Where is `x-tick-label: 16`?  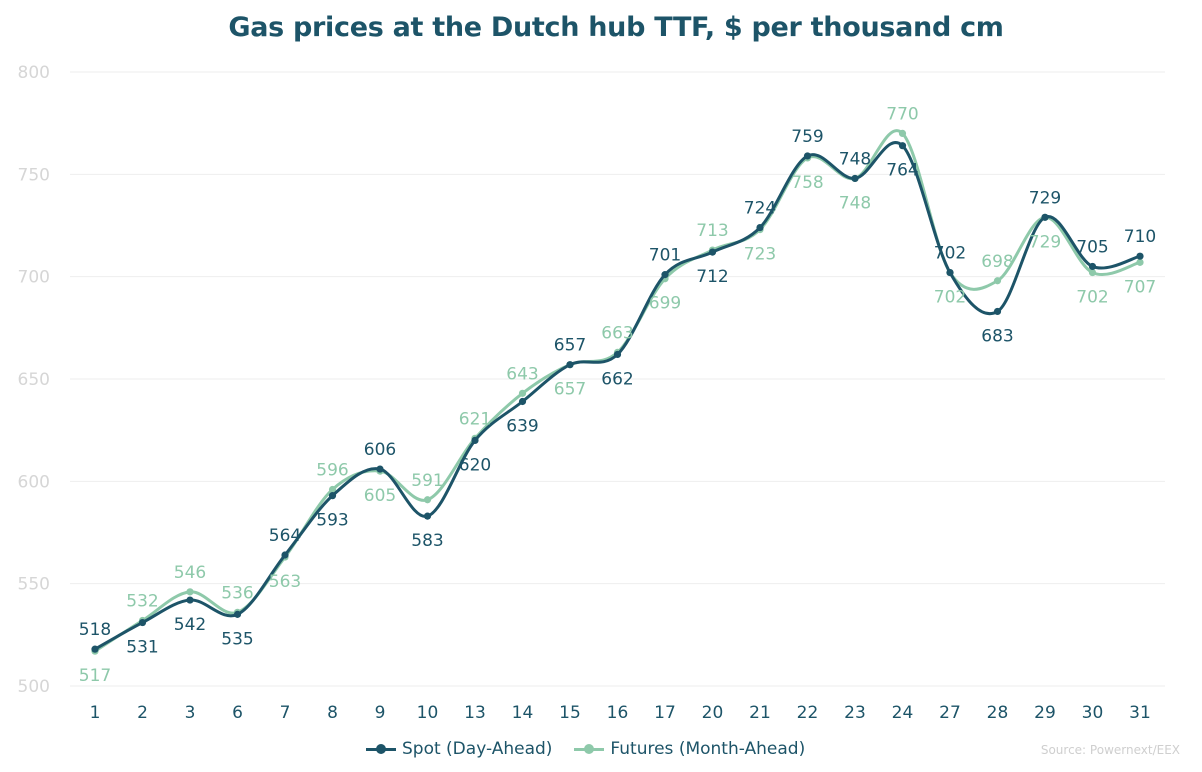
x-tick-label: 16 is located at coordinates (618, 713).